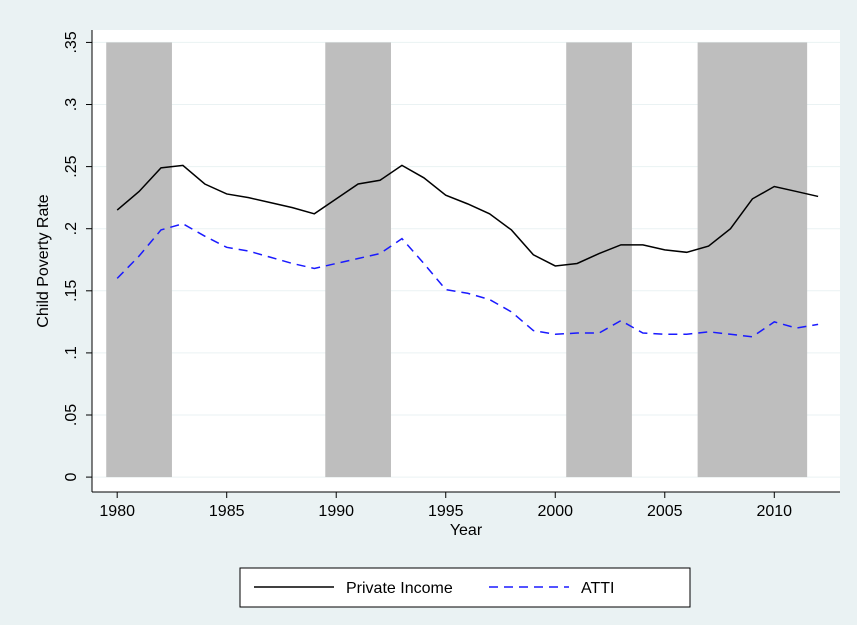  Describe the element at coordinates (71, 477) in the screenshot. I see `y-tick-label: 0` at that location.